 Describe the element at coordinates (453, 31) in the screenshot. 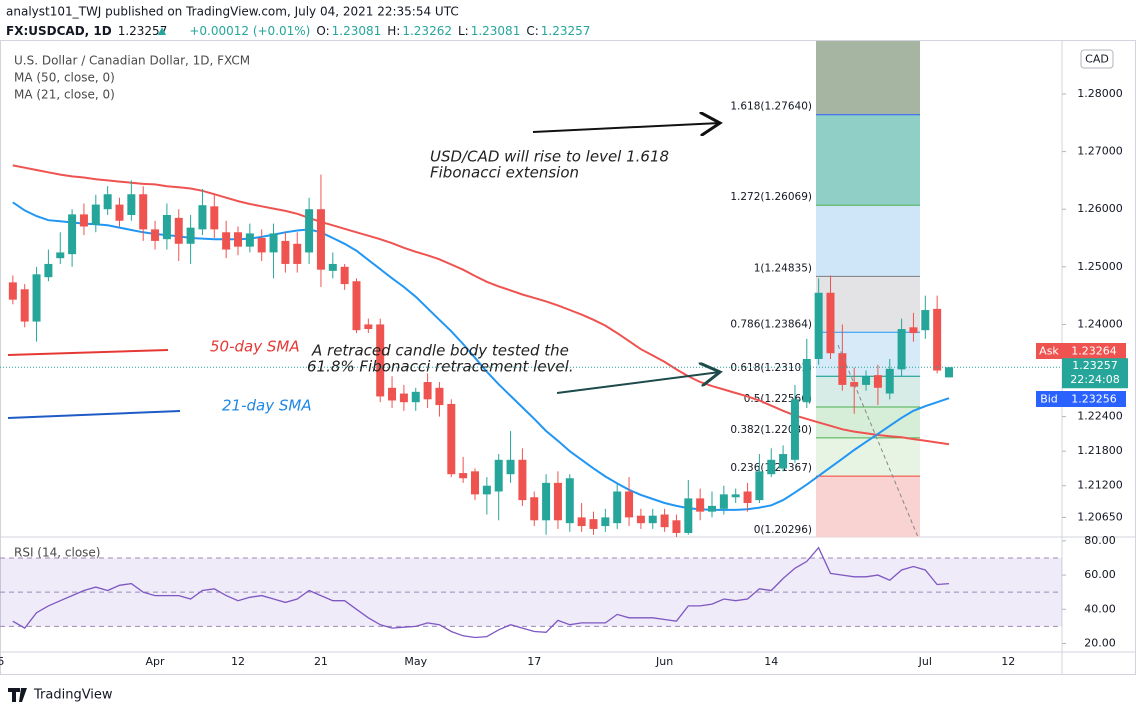

I see `ohlc: O: 1.23081 H: 1.23262 L: 1.23081 C: 1.23257` at that location.